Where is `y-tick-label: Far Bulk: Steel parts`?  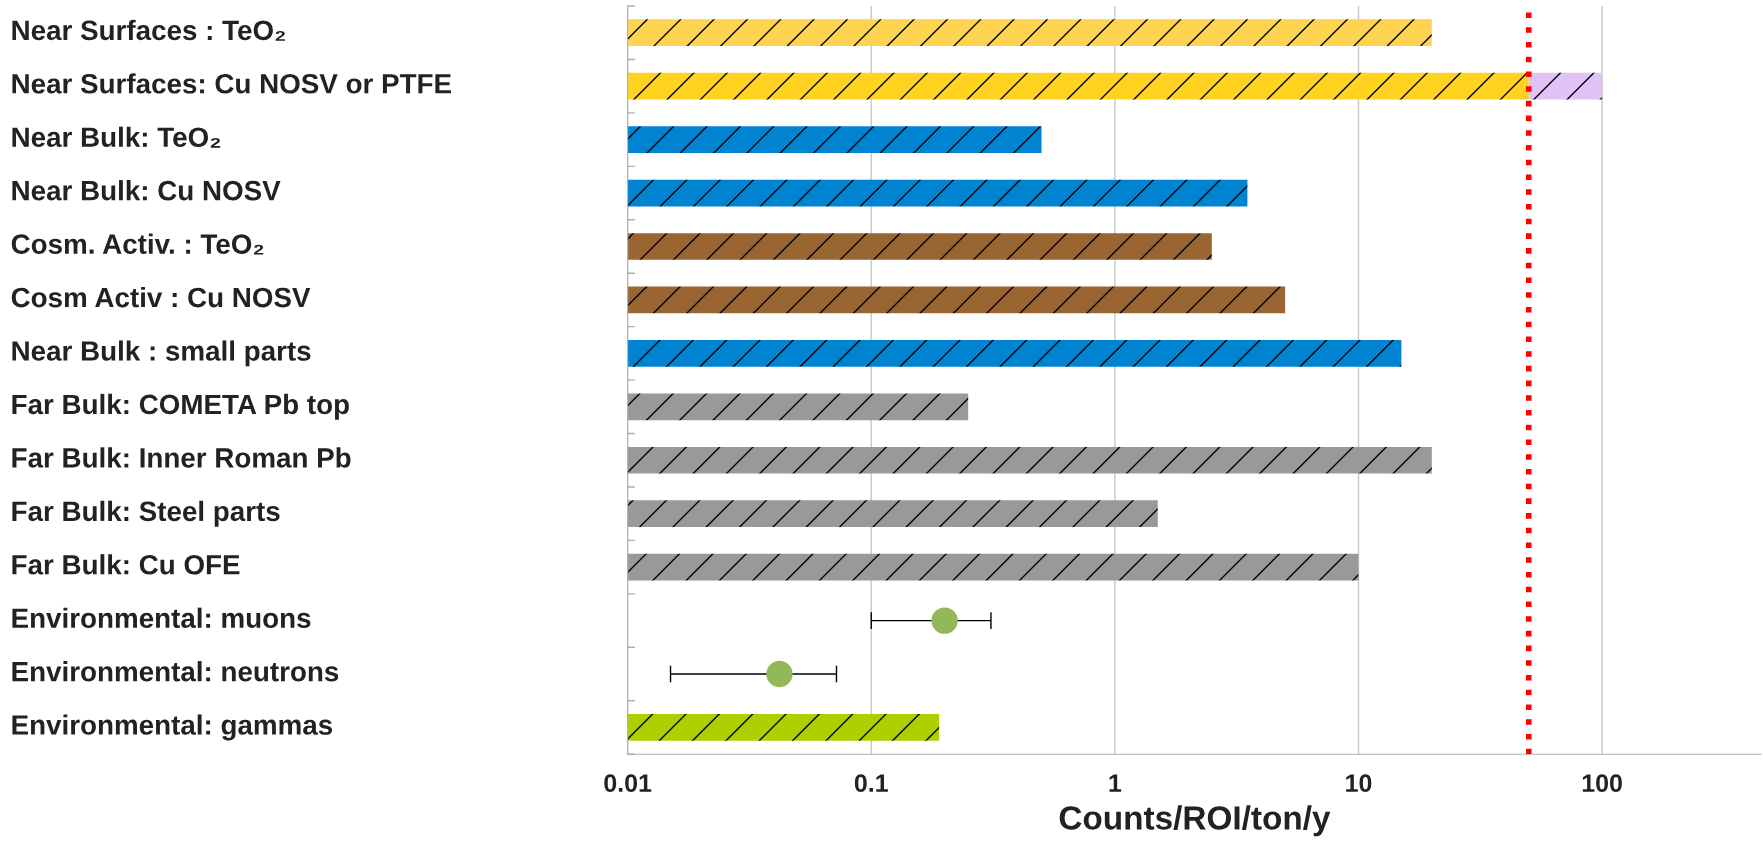 y-tick-label: Far Bulk: Steel parts is located at coordinates (146, 513).